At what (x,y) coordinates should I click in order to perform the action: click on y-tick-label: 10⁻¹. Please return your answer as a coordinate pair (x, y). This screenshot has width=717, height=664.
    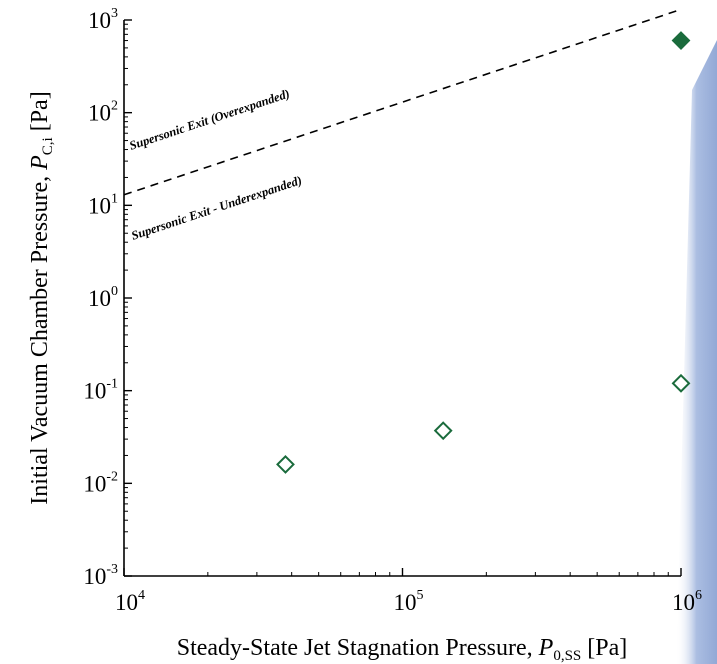
    Looking at the image, I should click on (100, 390).